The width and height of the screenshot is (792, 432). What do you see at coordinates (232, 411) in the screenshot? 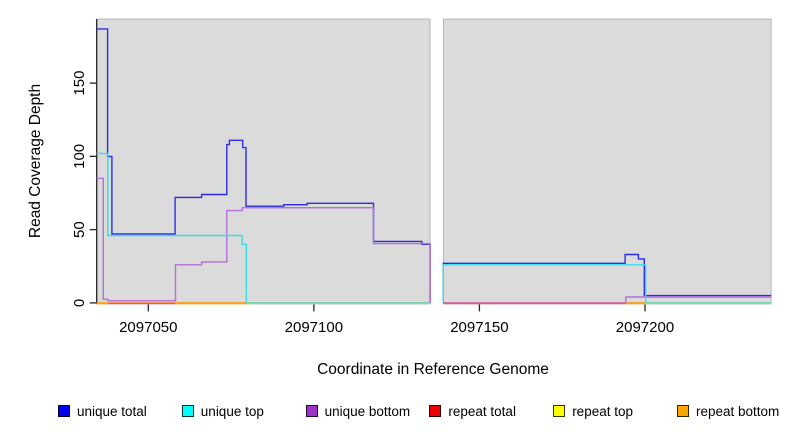
I see `legend-label: unique top` at bounding box center [232, 411].